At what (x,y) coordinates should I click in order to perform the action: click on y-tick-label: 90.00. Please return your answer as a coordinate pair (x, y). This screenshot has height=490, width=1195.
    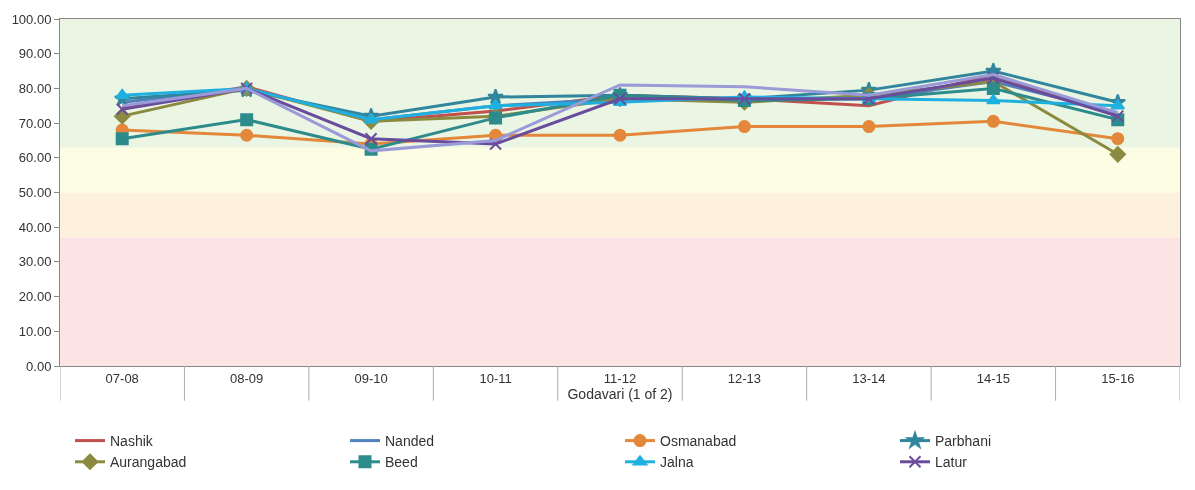
    Looking at the image, I should click on (35, 54).